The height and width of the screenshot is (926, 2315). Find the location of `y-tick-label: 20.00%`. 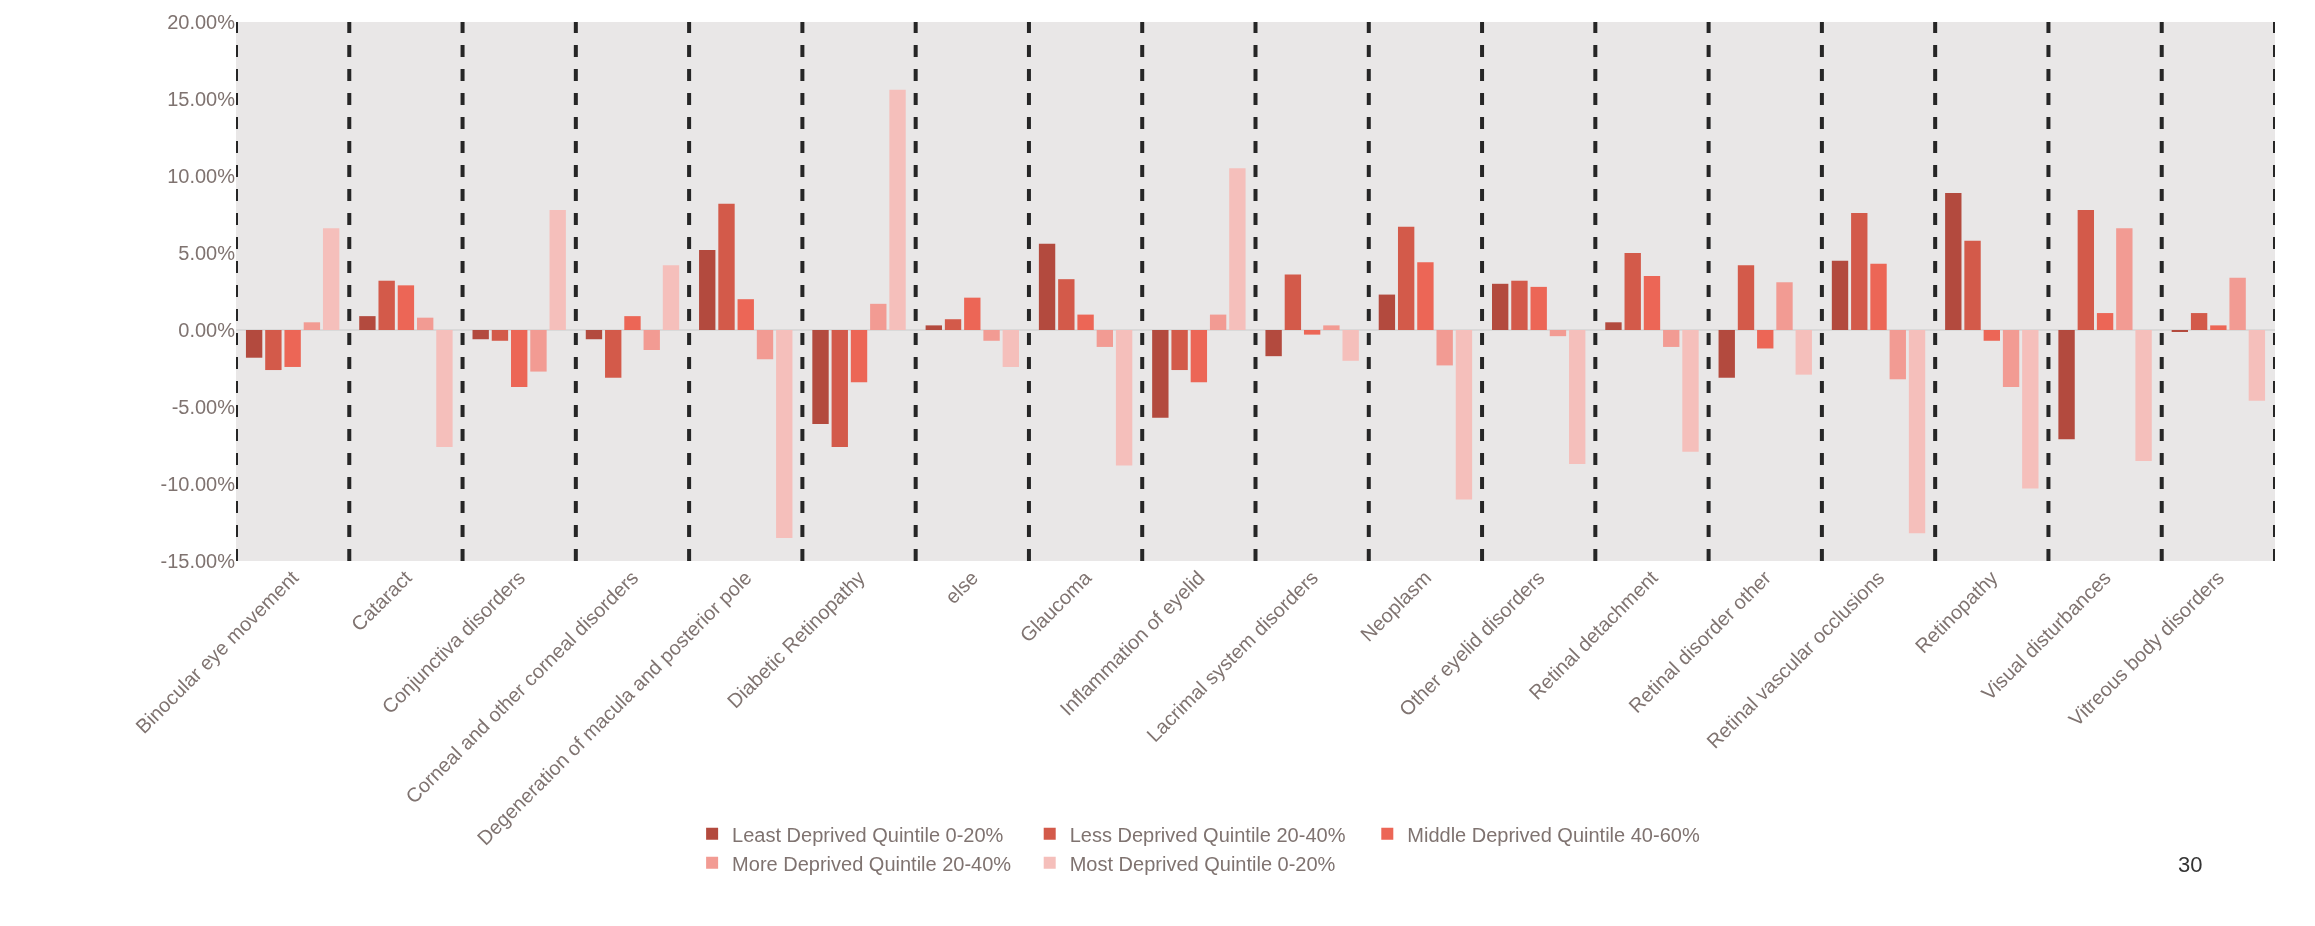

y-tick-label: 20.00% is located at coordinates (201, 22).